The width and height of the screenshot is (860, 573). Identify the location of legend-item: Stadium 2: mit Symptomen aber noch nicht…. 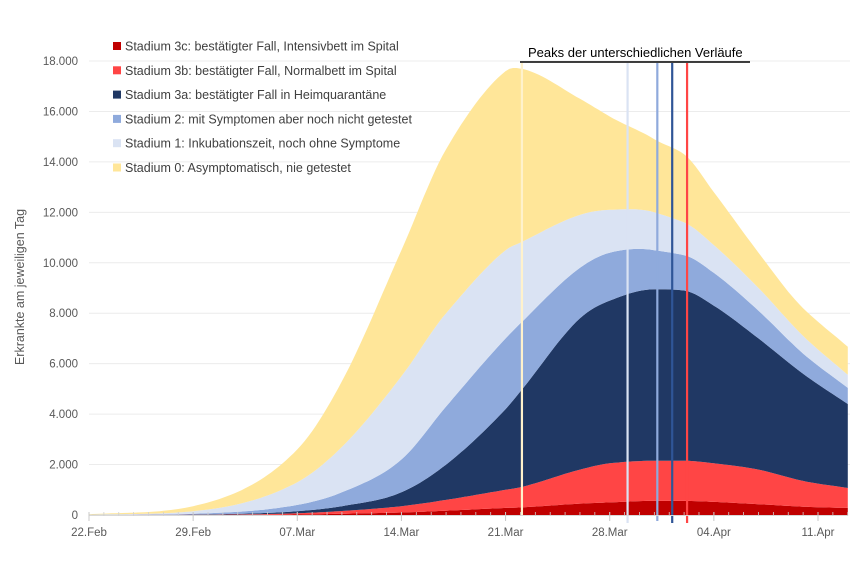
(262, 119).